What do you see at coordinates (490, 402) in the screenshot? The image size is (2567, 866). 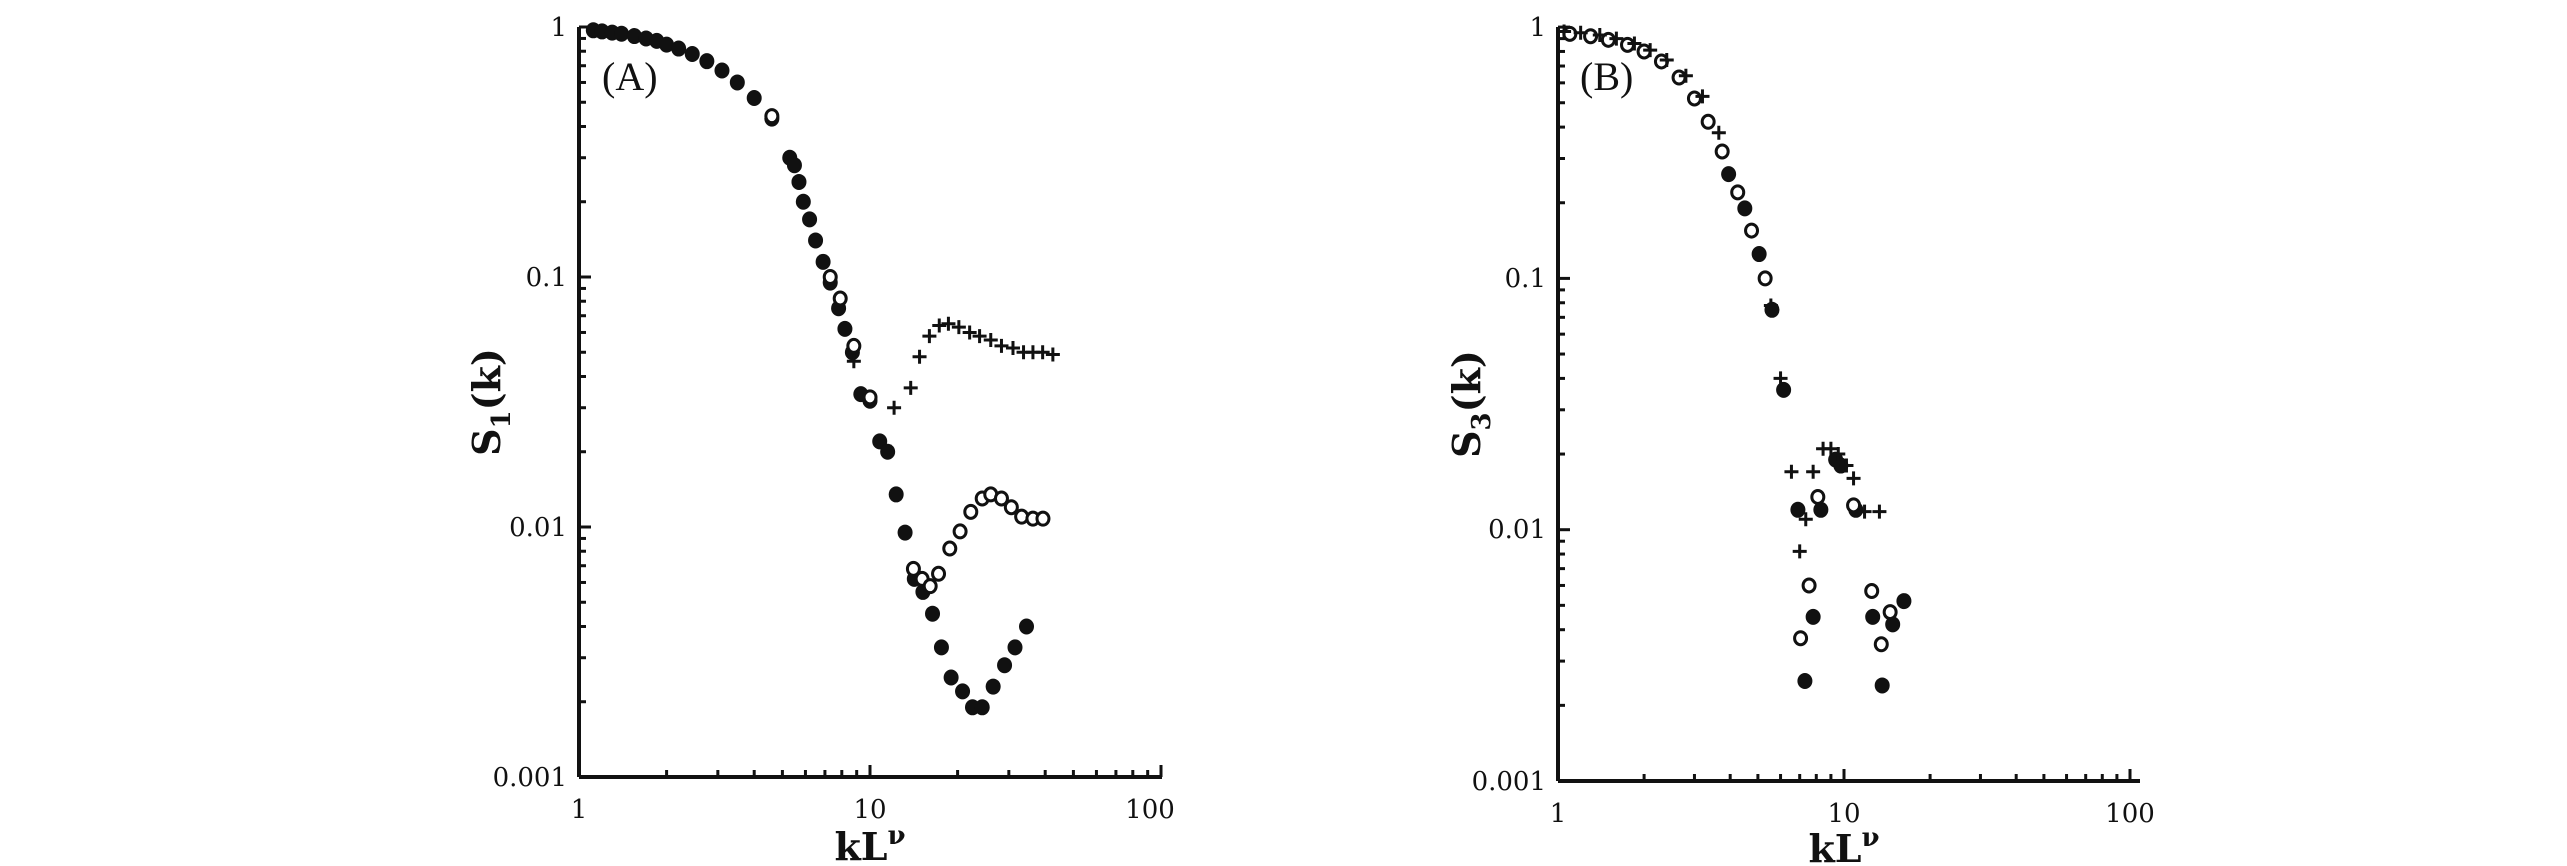 I see `panel-a-y-axis-title: S1(k)` at bounding box center [490, 402].